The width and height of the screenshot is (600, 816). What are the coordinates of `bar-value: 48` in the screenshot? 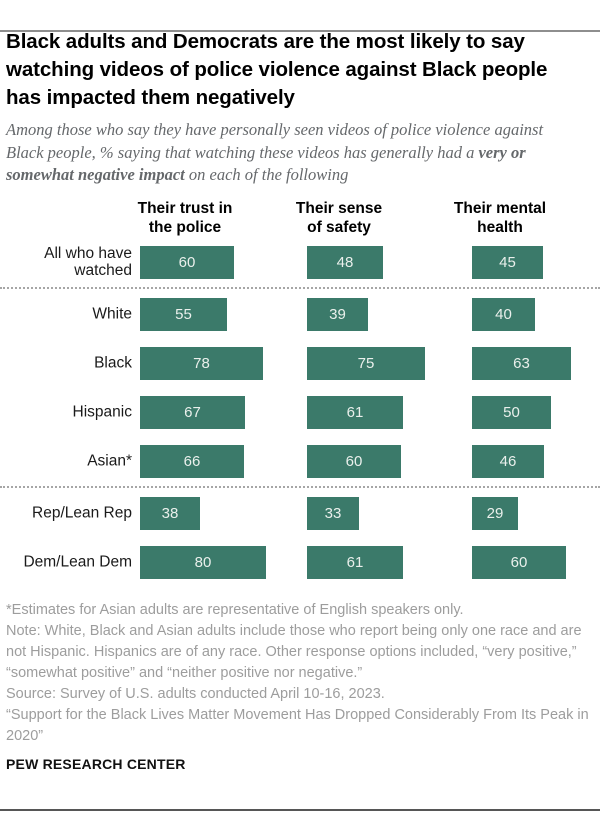 It's located at (345, 262).